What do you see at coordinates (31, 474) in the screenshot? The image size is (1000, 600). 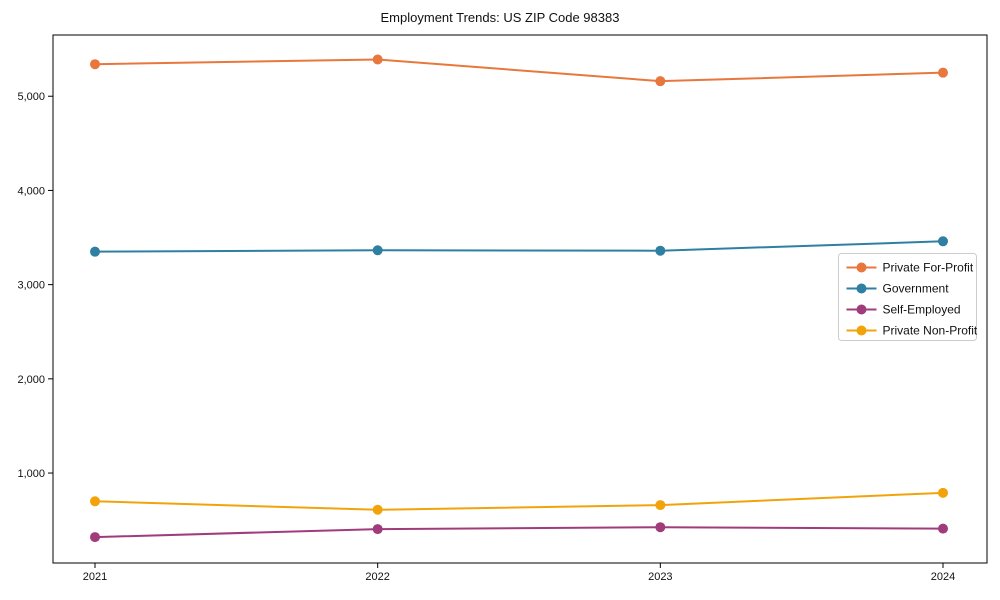 I see `y-tick-label: 1,000` at bounding box center [31, 474].